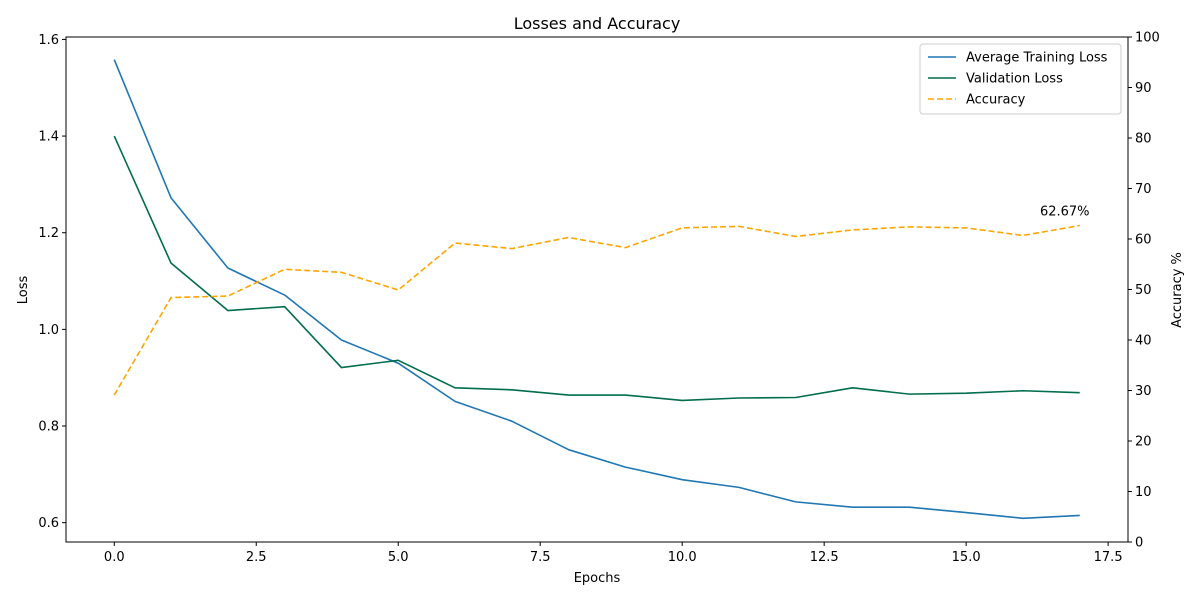  I want to click on y2-tick-label: 60, so click(1143, 240).